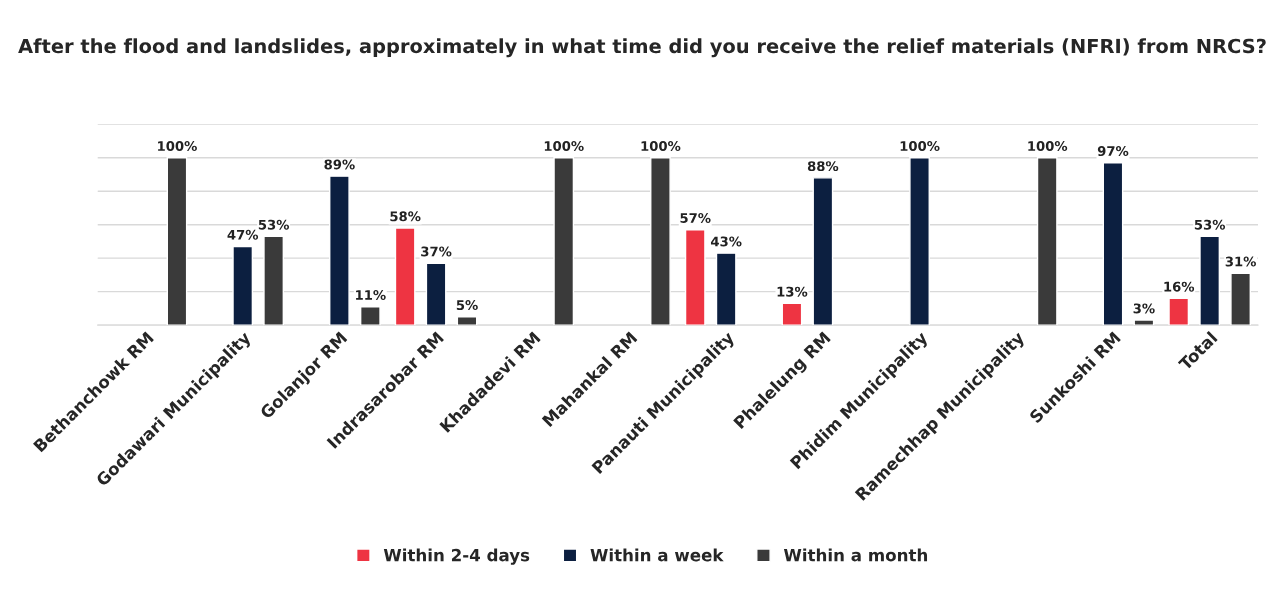 Image resolution: width=1285 pixels, height=589 pixels. What do you see at coordinates (467, 305) in the screenshot?
I see `data-label: 5%` at bounding box center [467, 305].